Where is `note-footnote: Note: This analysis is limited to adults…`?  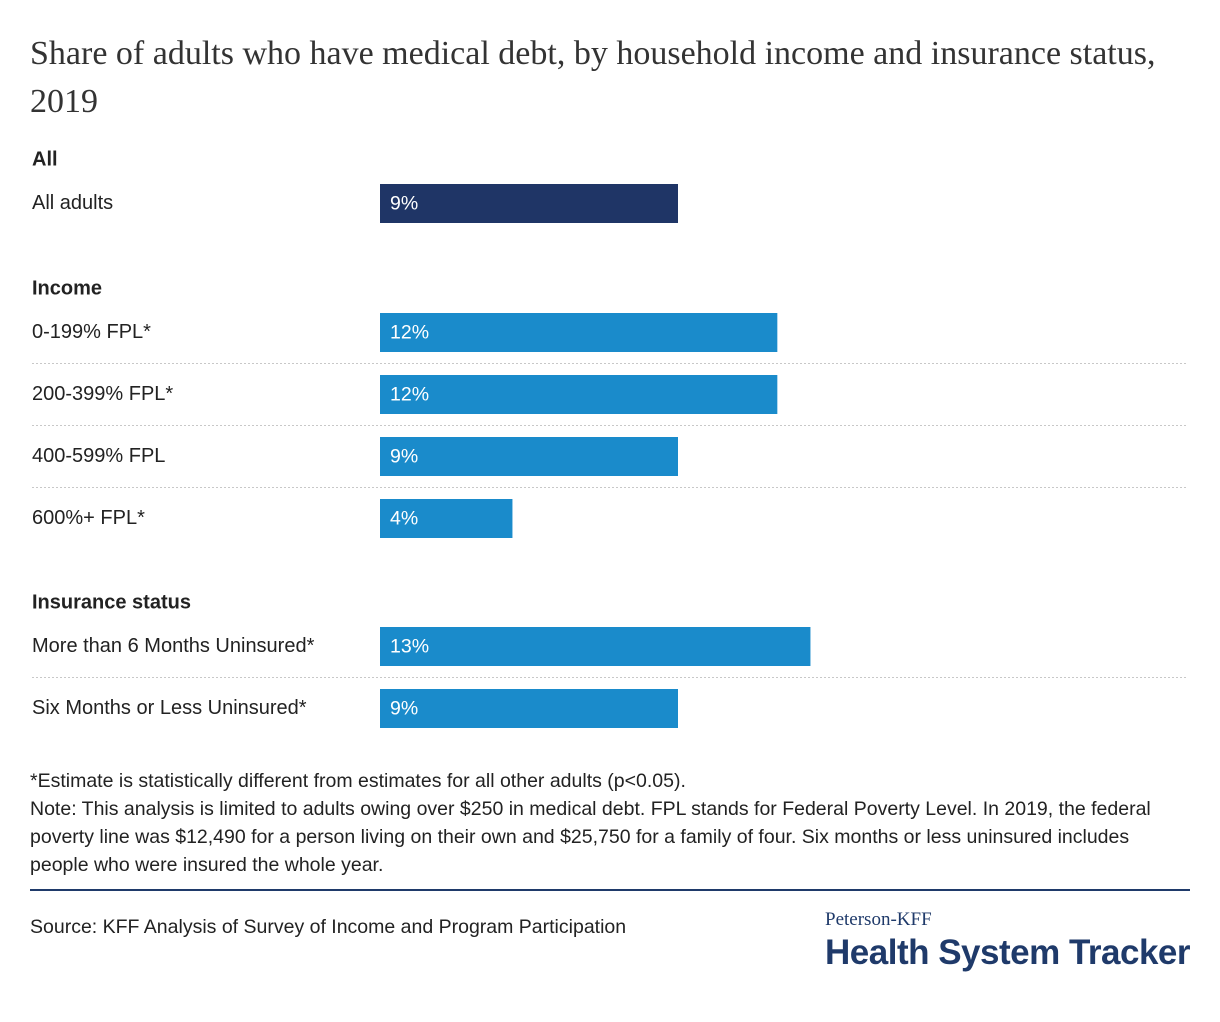
note-footnote: Note: This analysis is limited to adults… is located at coordinates (590, 837).